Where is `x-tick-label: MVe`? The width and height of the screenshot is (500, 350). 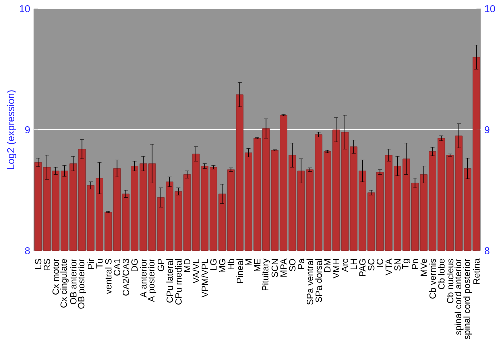
x-tick-label: MVe is located at coordinates (424, 267).